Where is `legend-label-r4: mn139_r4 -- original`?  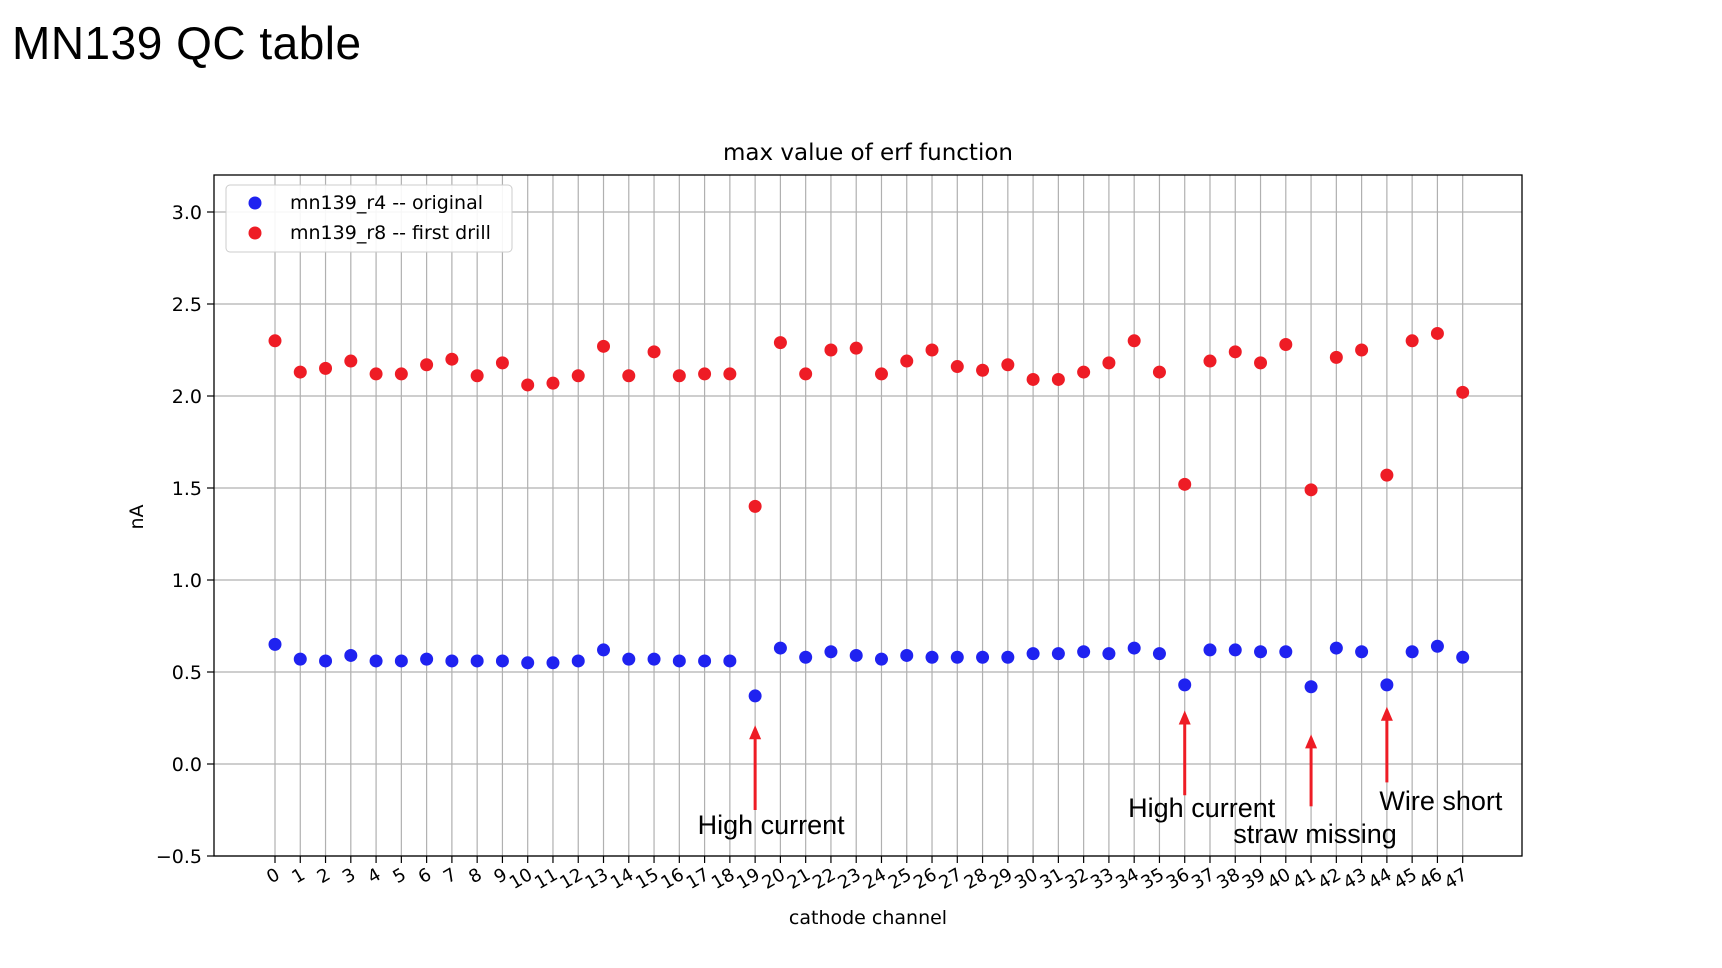 legend-label-r4: mn139_r4 -- original is located at coordinates (386, 203).